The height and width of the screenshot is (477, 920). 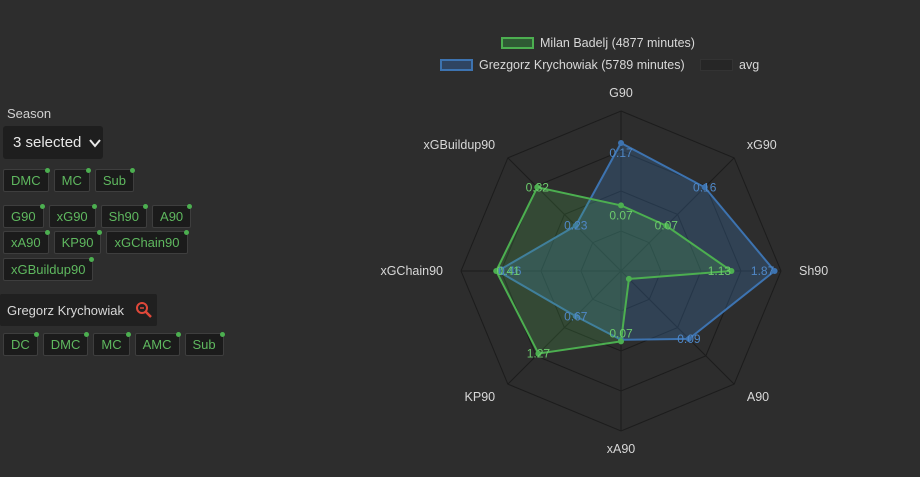 I want to click on legend-item-avg: avg, so click(x=729, y=65).